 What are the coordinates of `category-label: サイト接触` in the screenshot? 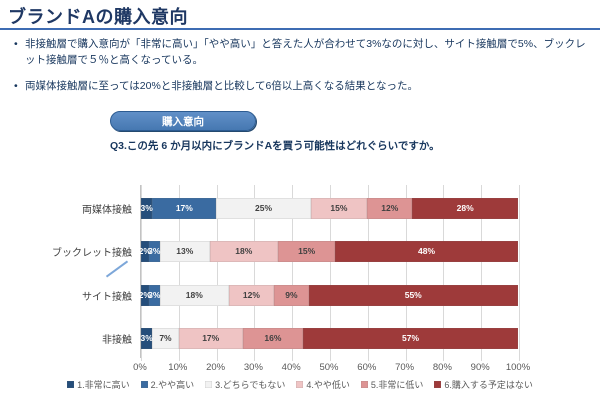 It's located at (107, 297).